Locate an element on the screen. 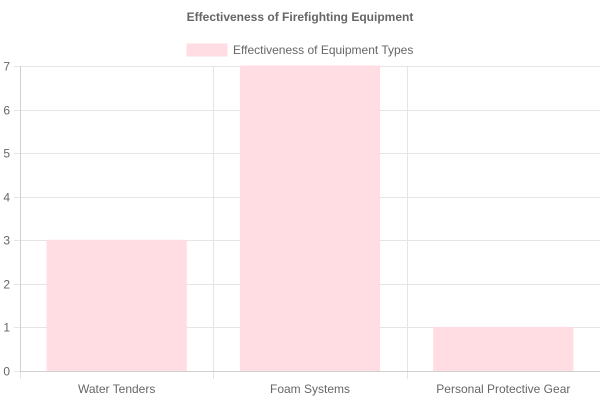  y-axis-ticks: 0 1 2 3 4 5 6 7 is located at coordinates (6, 219).